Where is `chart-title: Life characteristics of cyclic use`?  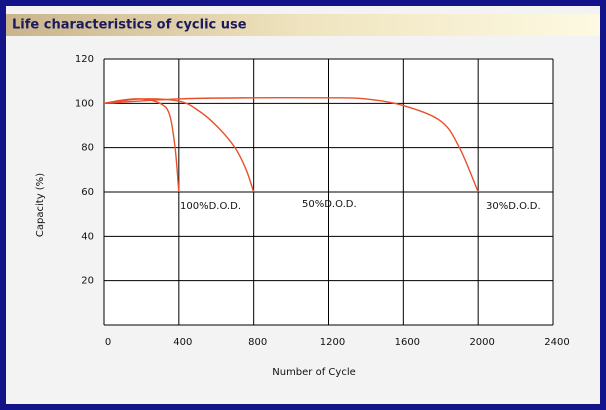 chart-title: Life characteristics of cyclic use is located at coordinates (129, 25).